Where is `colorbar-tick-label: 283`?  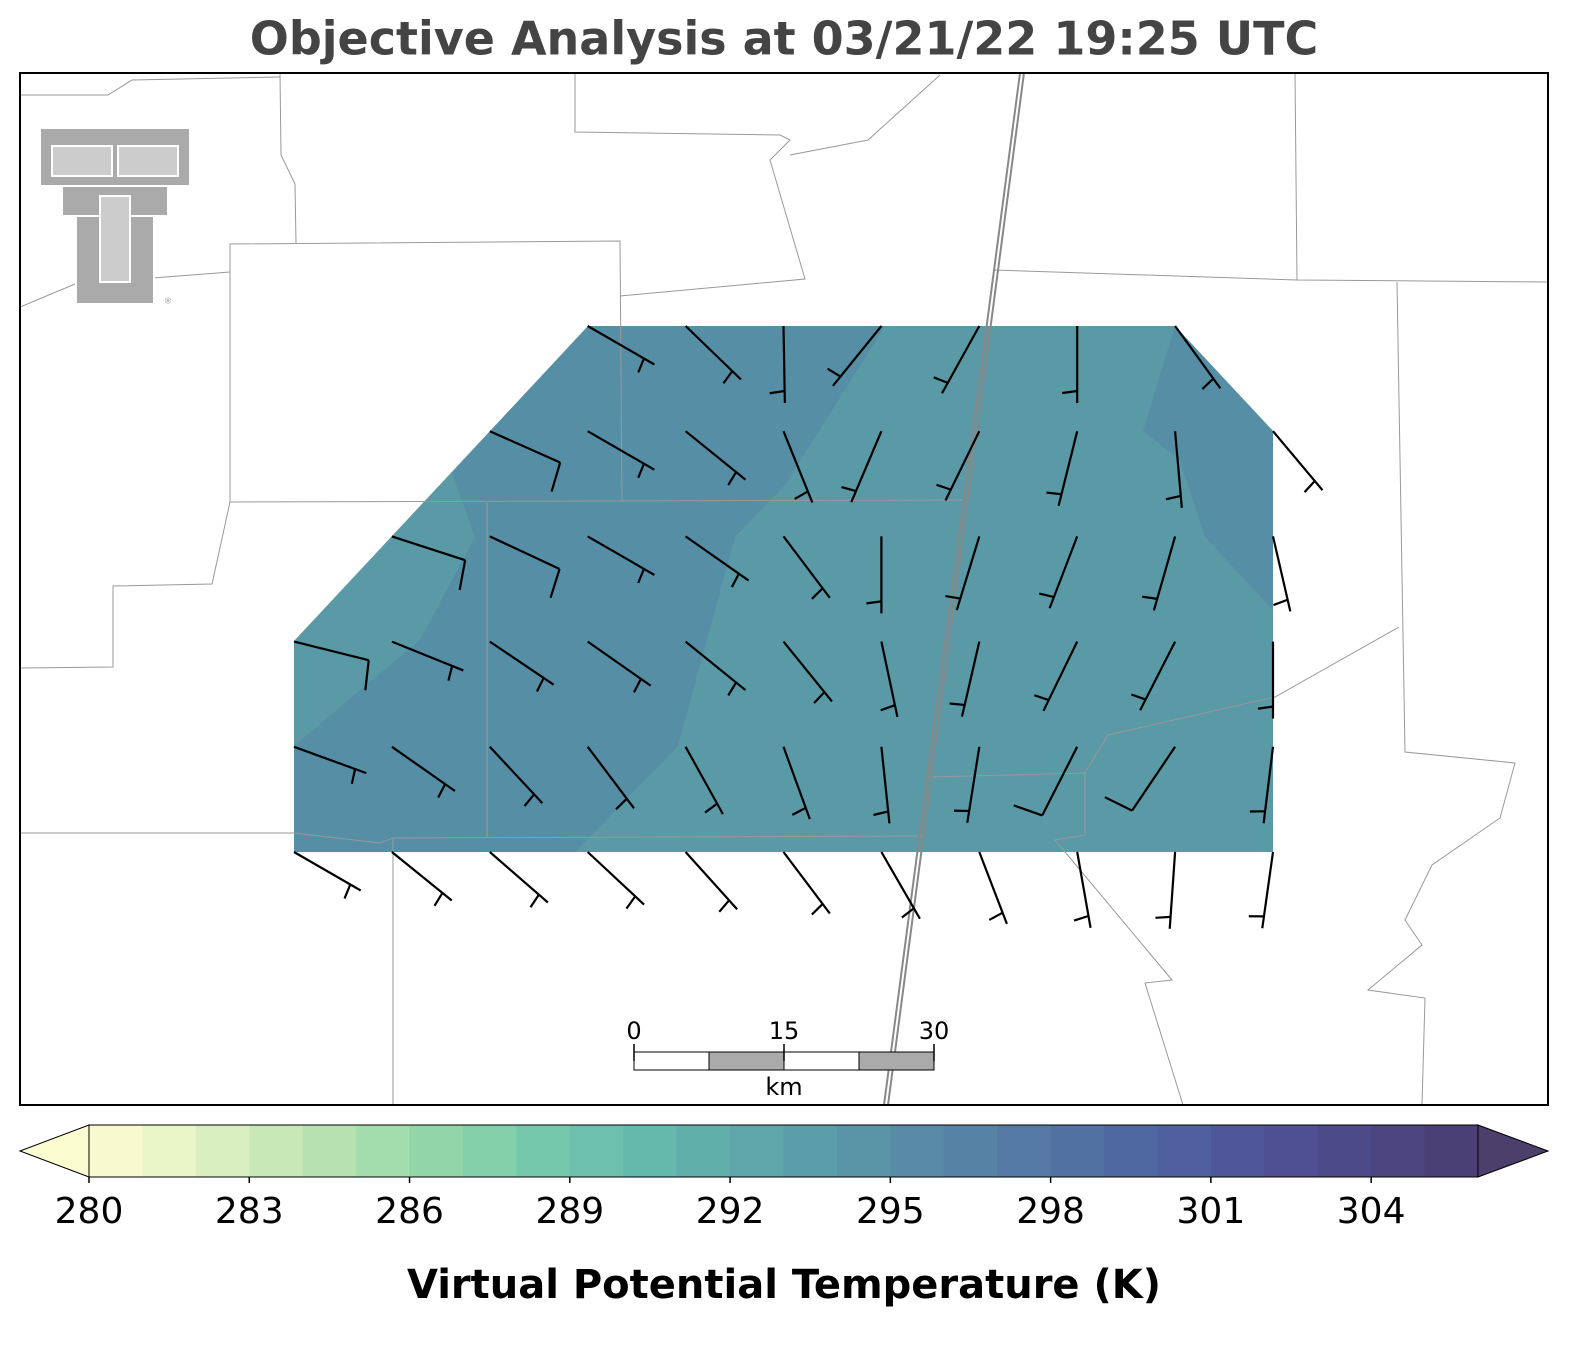
colorbar-tick-label: 283 is located at coordinates (249, 1211).